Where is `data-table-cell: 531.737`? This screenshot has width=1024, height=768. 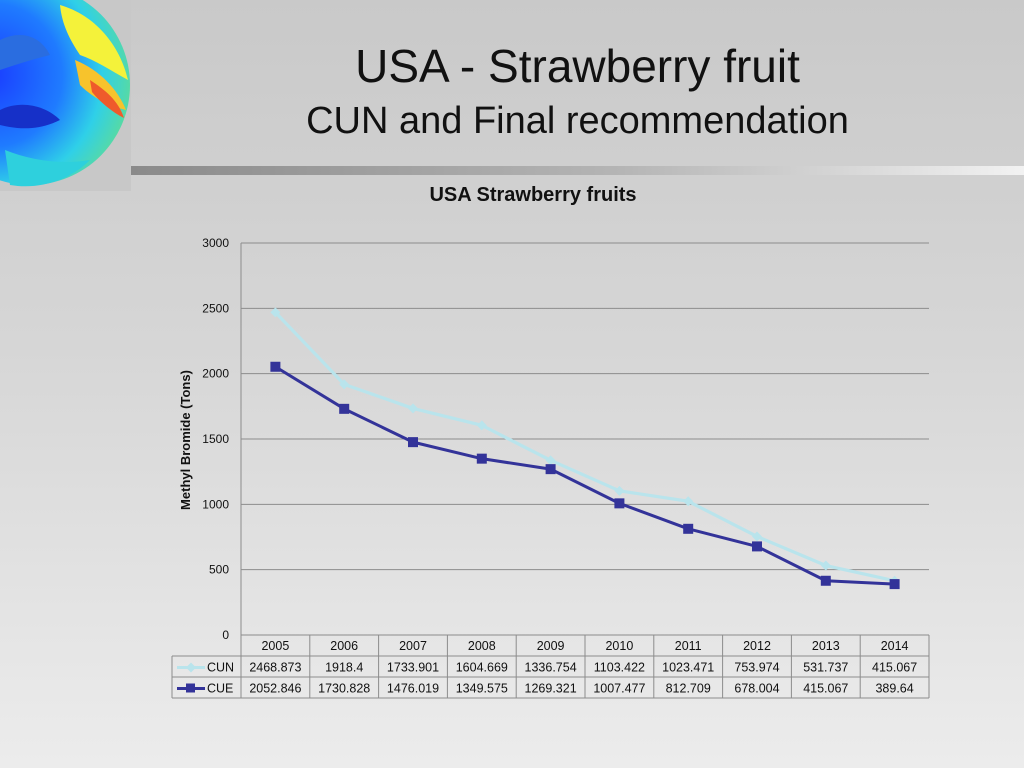
data-table-cell: 531.737 is located at coordinates (825, 668).